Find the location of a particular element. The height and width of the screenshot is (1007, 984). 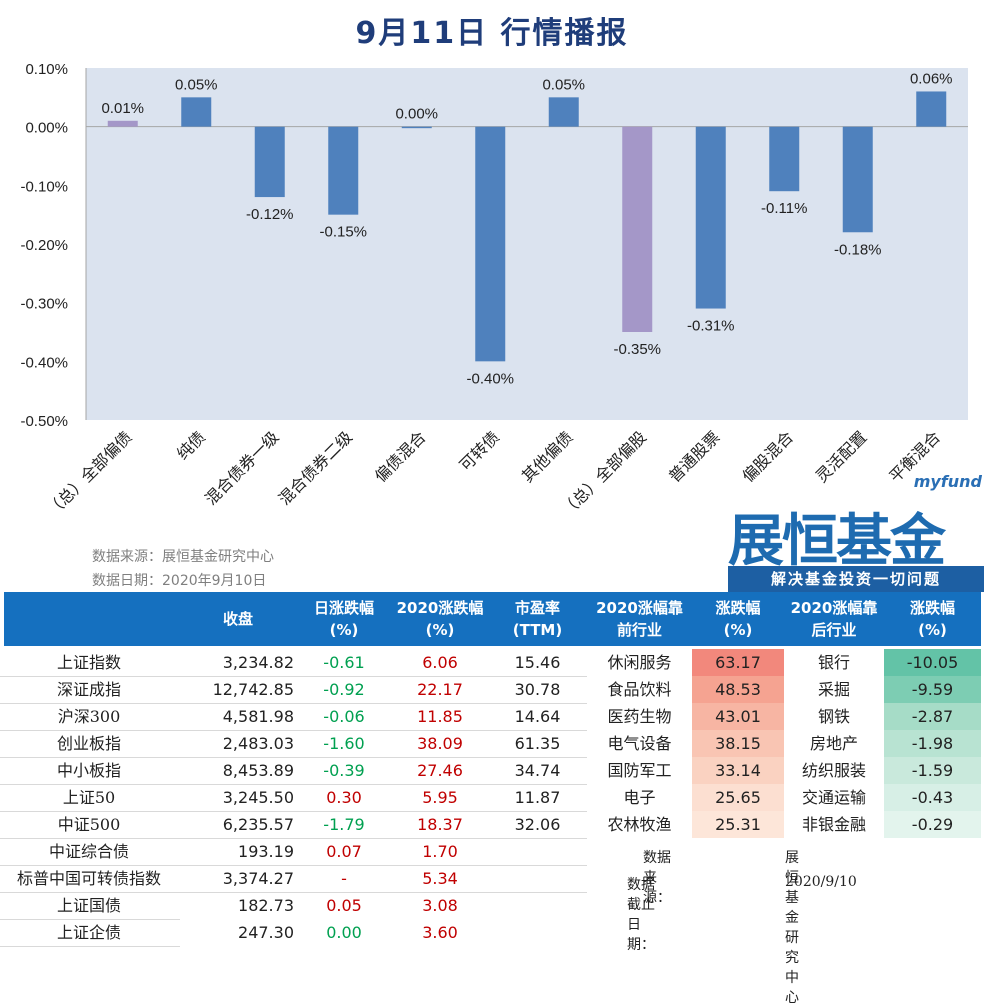

data-label: 0.05% is located at coordinates (563, 84).